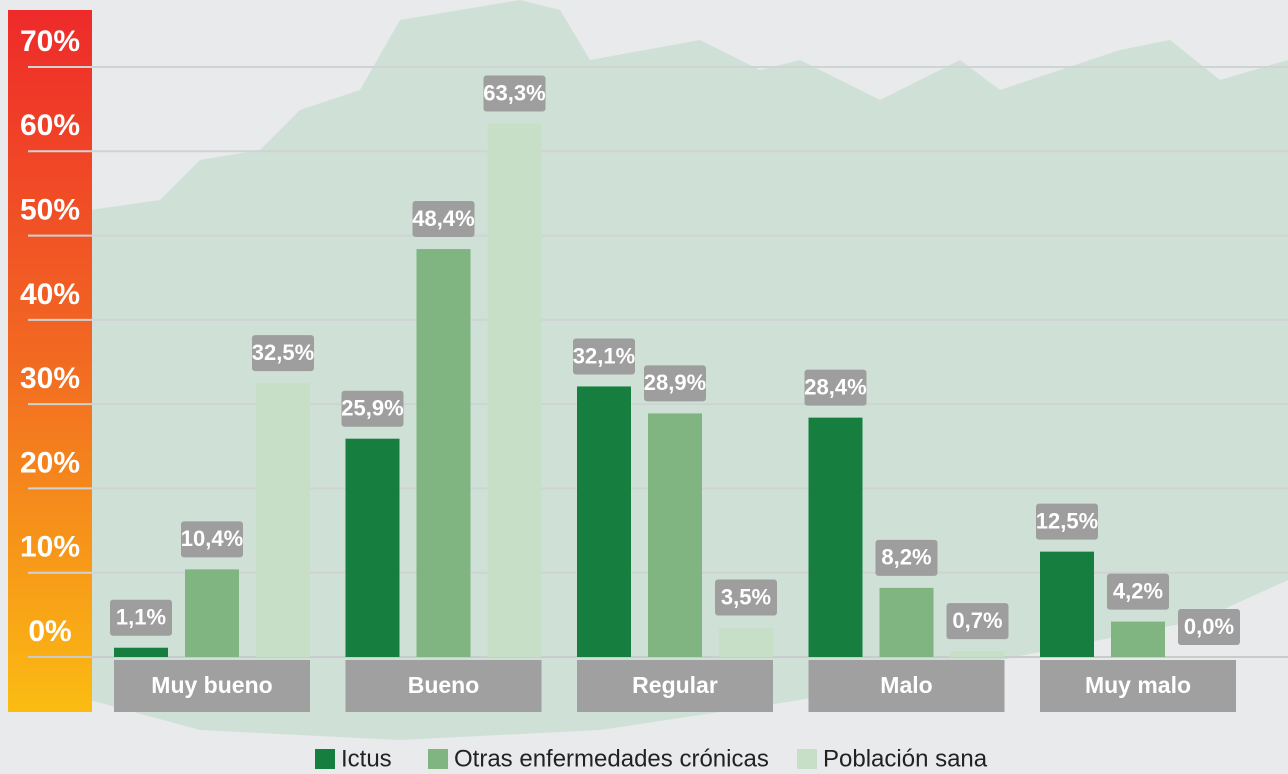 This screenshot has height=774, width=1288. Describe the element at coordinates (366, 758) in the screenshot. I see `legend-label: Ictus` at that location.